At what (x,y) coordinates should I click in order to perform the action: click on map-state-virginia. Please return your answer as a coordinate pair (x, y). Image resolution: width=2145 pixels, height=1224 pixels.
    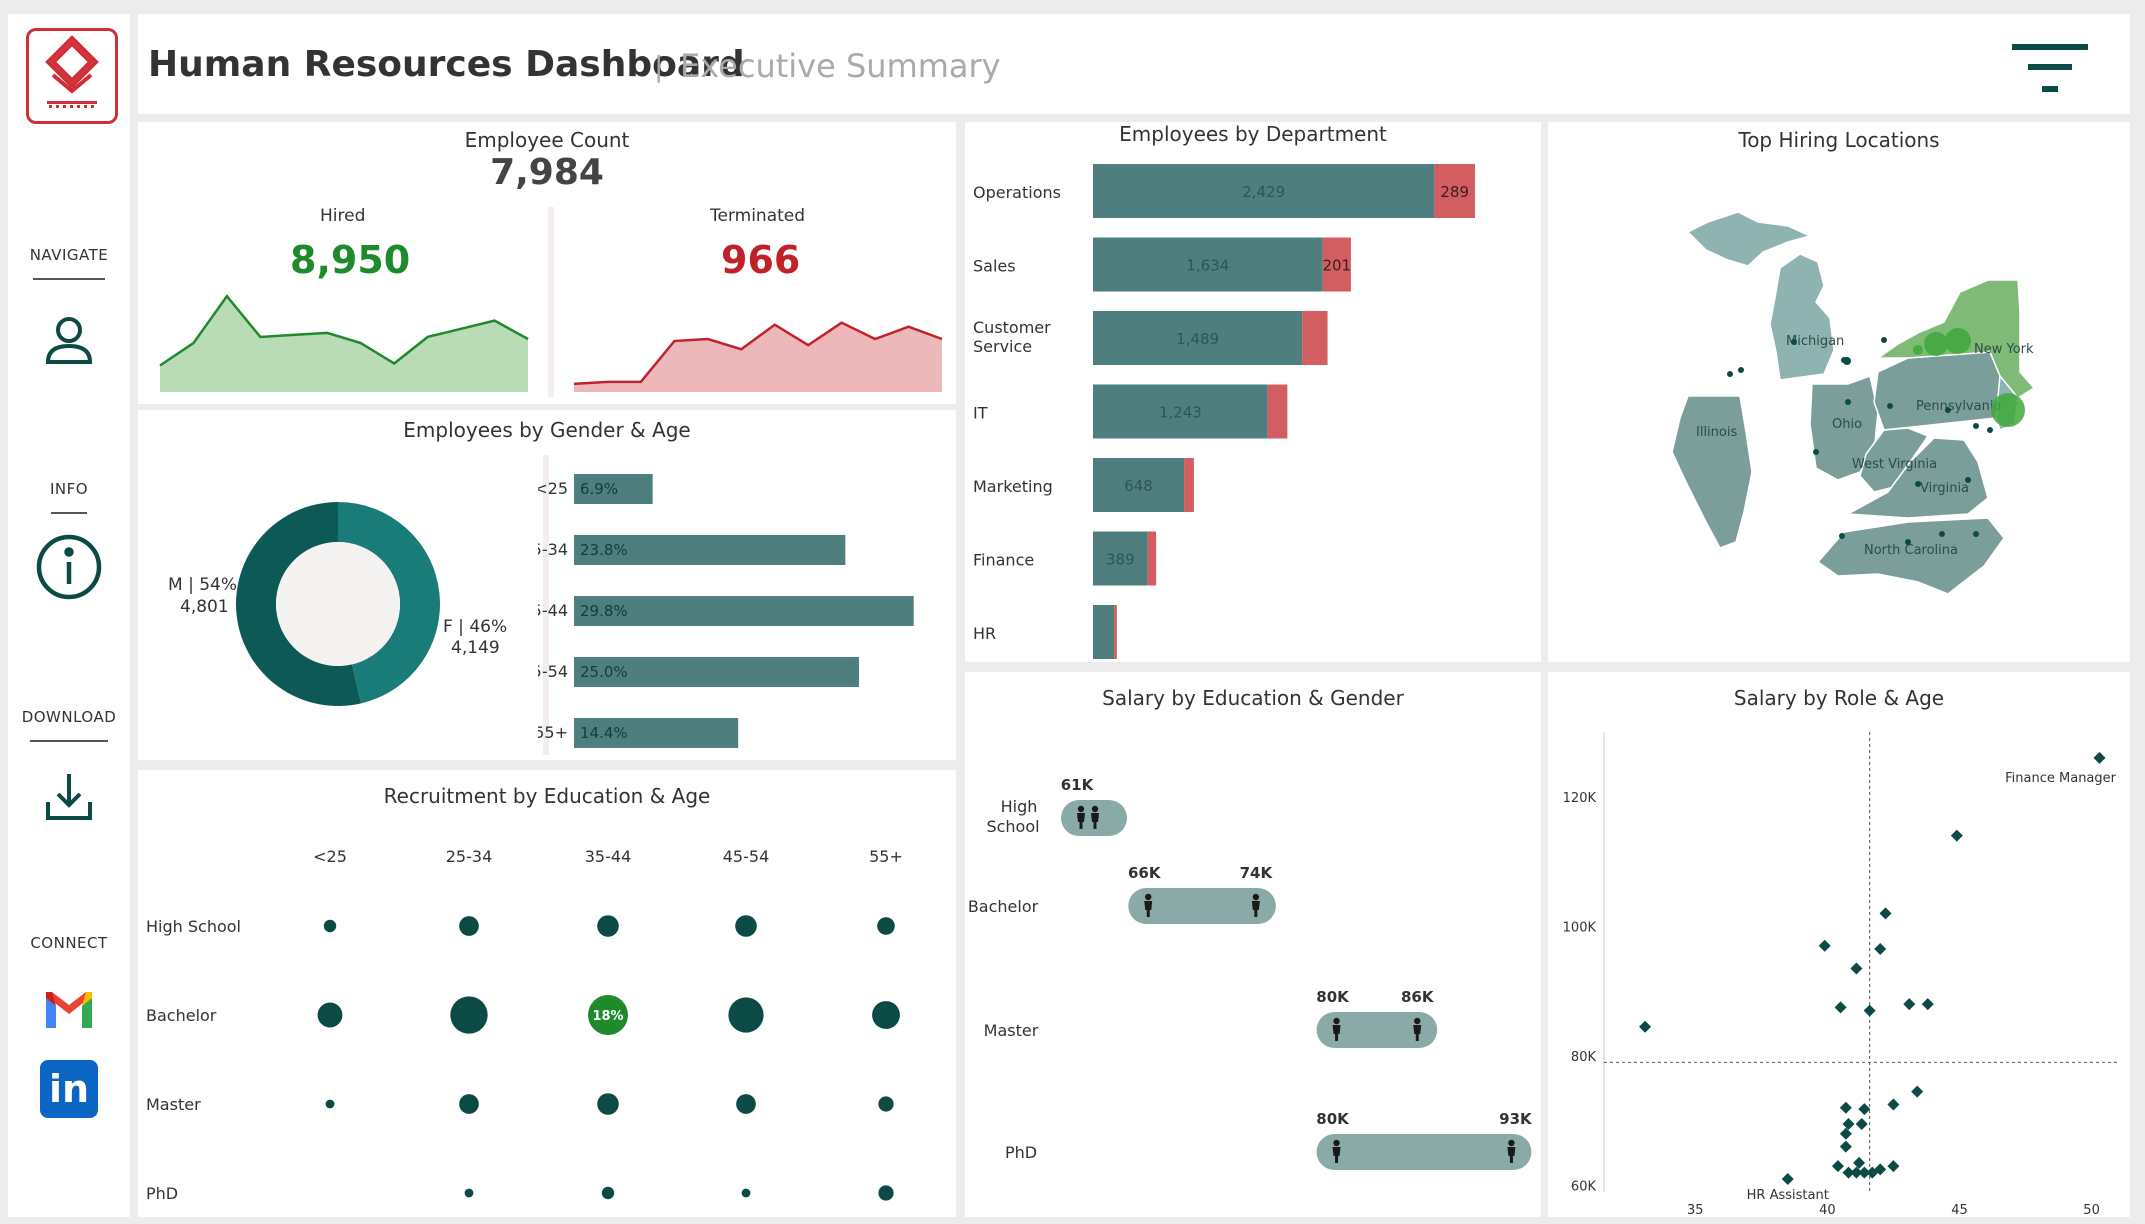
    Looking at the image, I should click on (1917, 478).